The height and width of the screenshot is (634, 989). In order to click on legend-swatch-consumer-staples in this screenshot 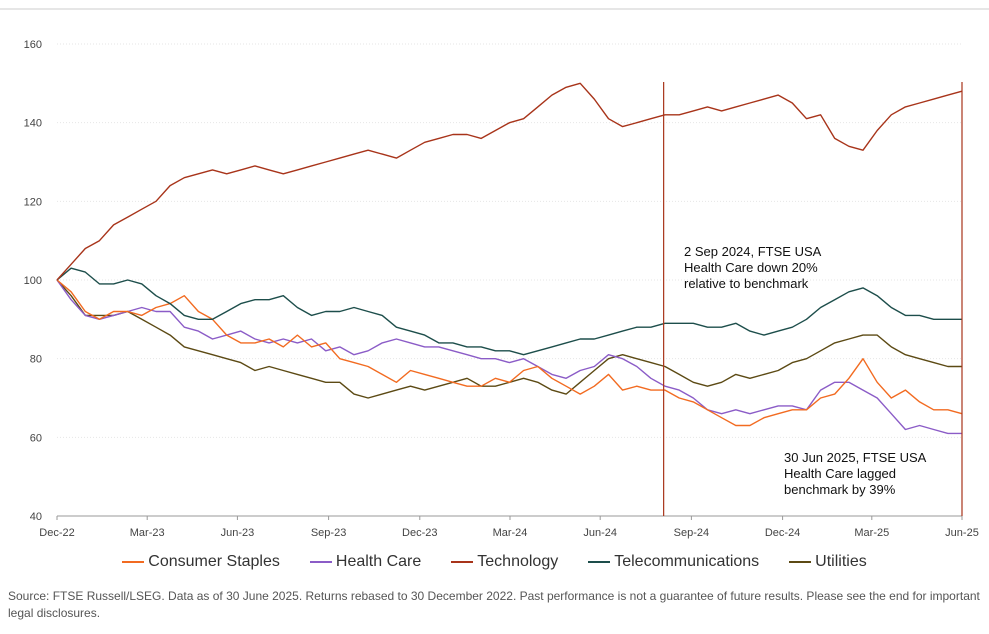, I will do `click(133, 562)`.